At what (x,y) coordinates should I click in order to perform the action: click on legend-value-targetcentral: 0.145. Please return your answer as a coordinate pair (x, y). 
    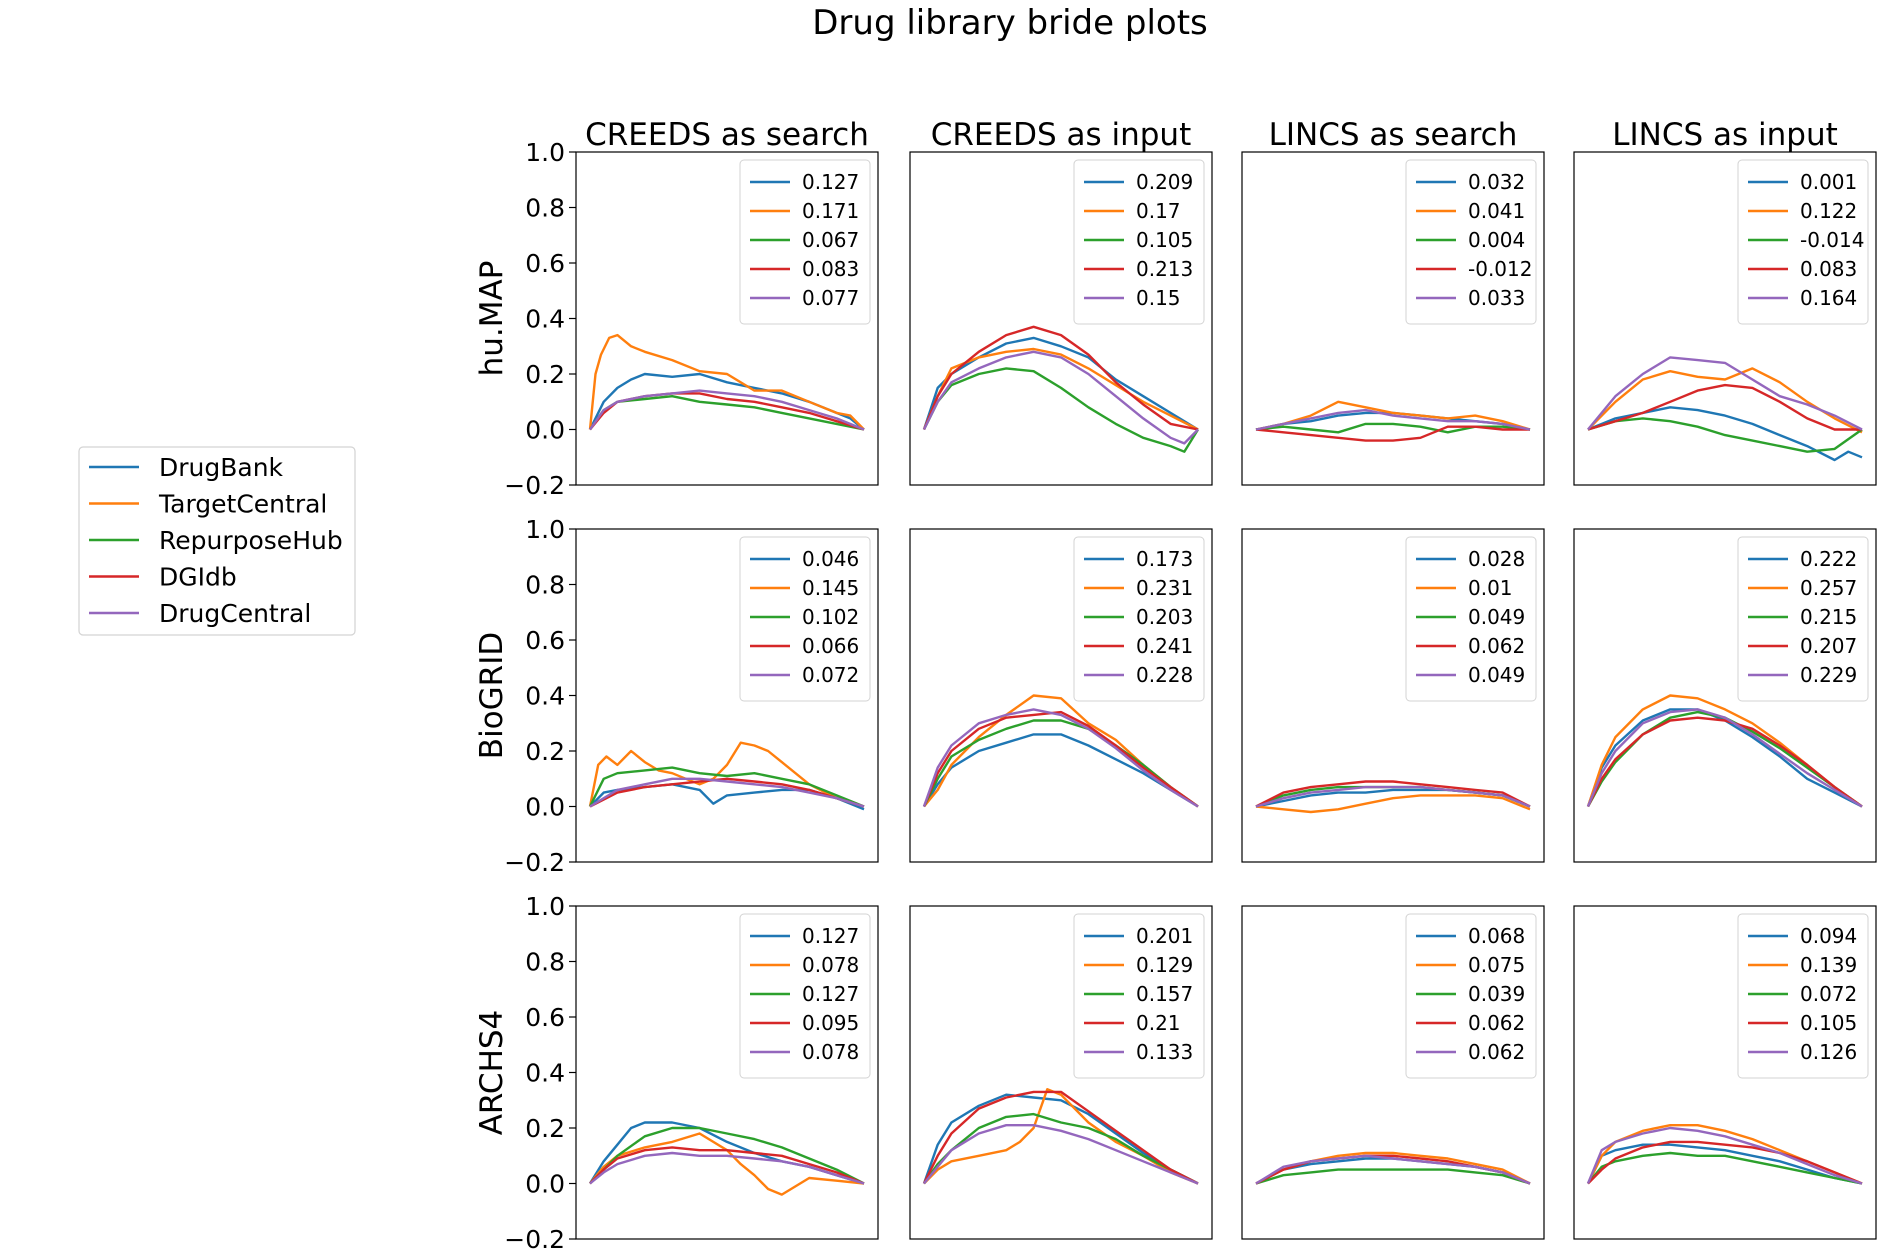
    Looking at the image, I should click on (830, 588).